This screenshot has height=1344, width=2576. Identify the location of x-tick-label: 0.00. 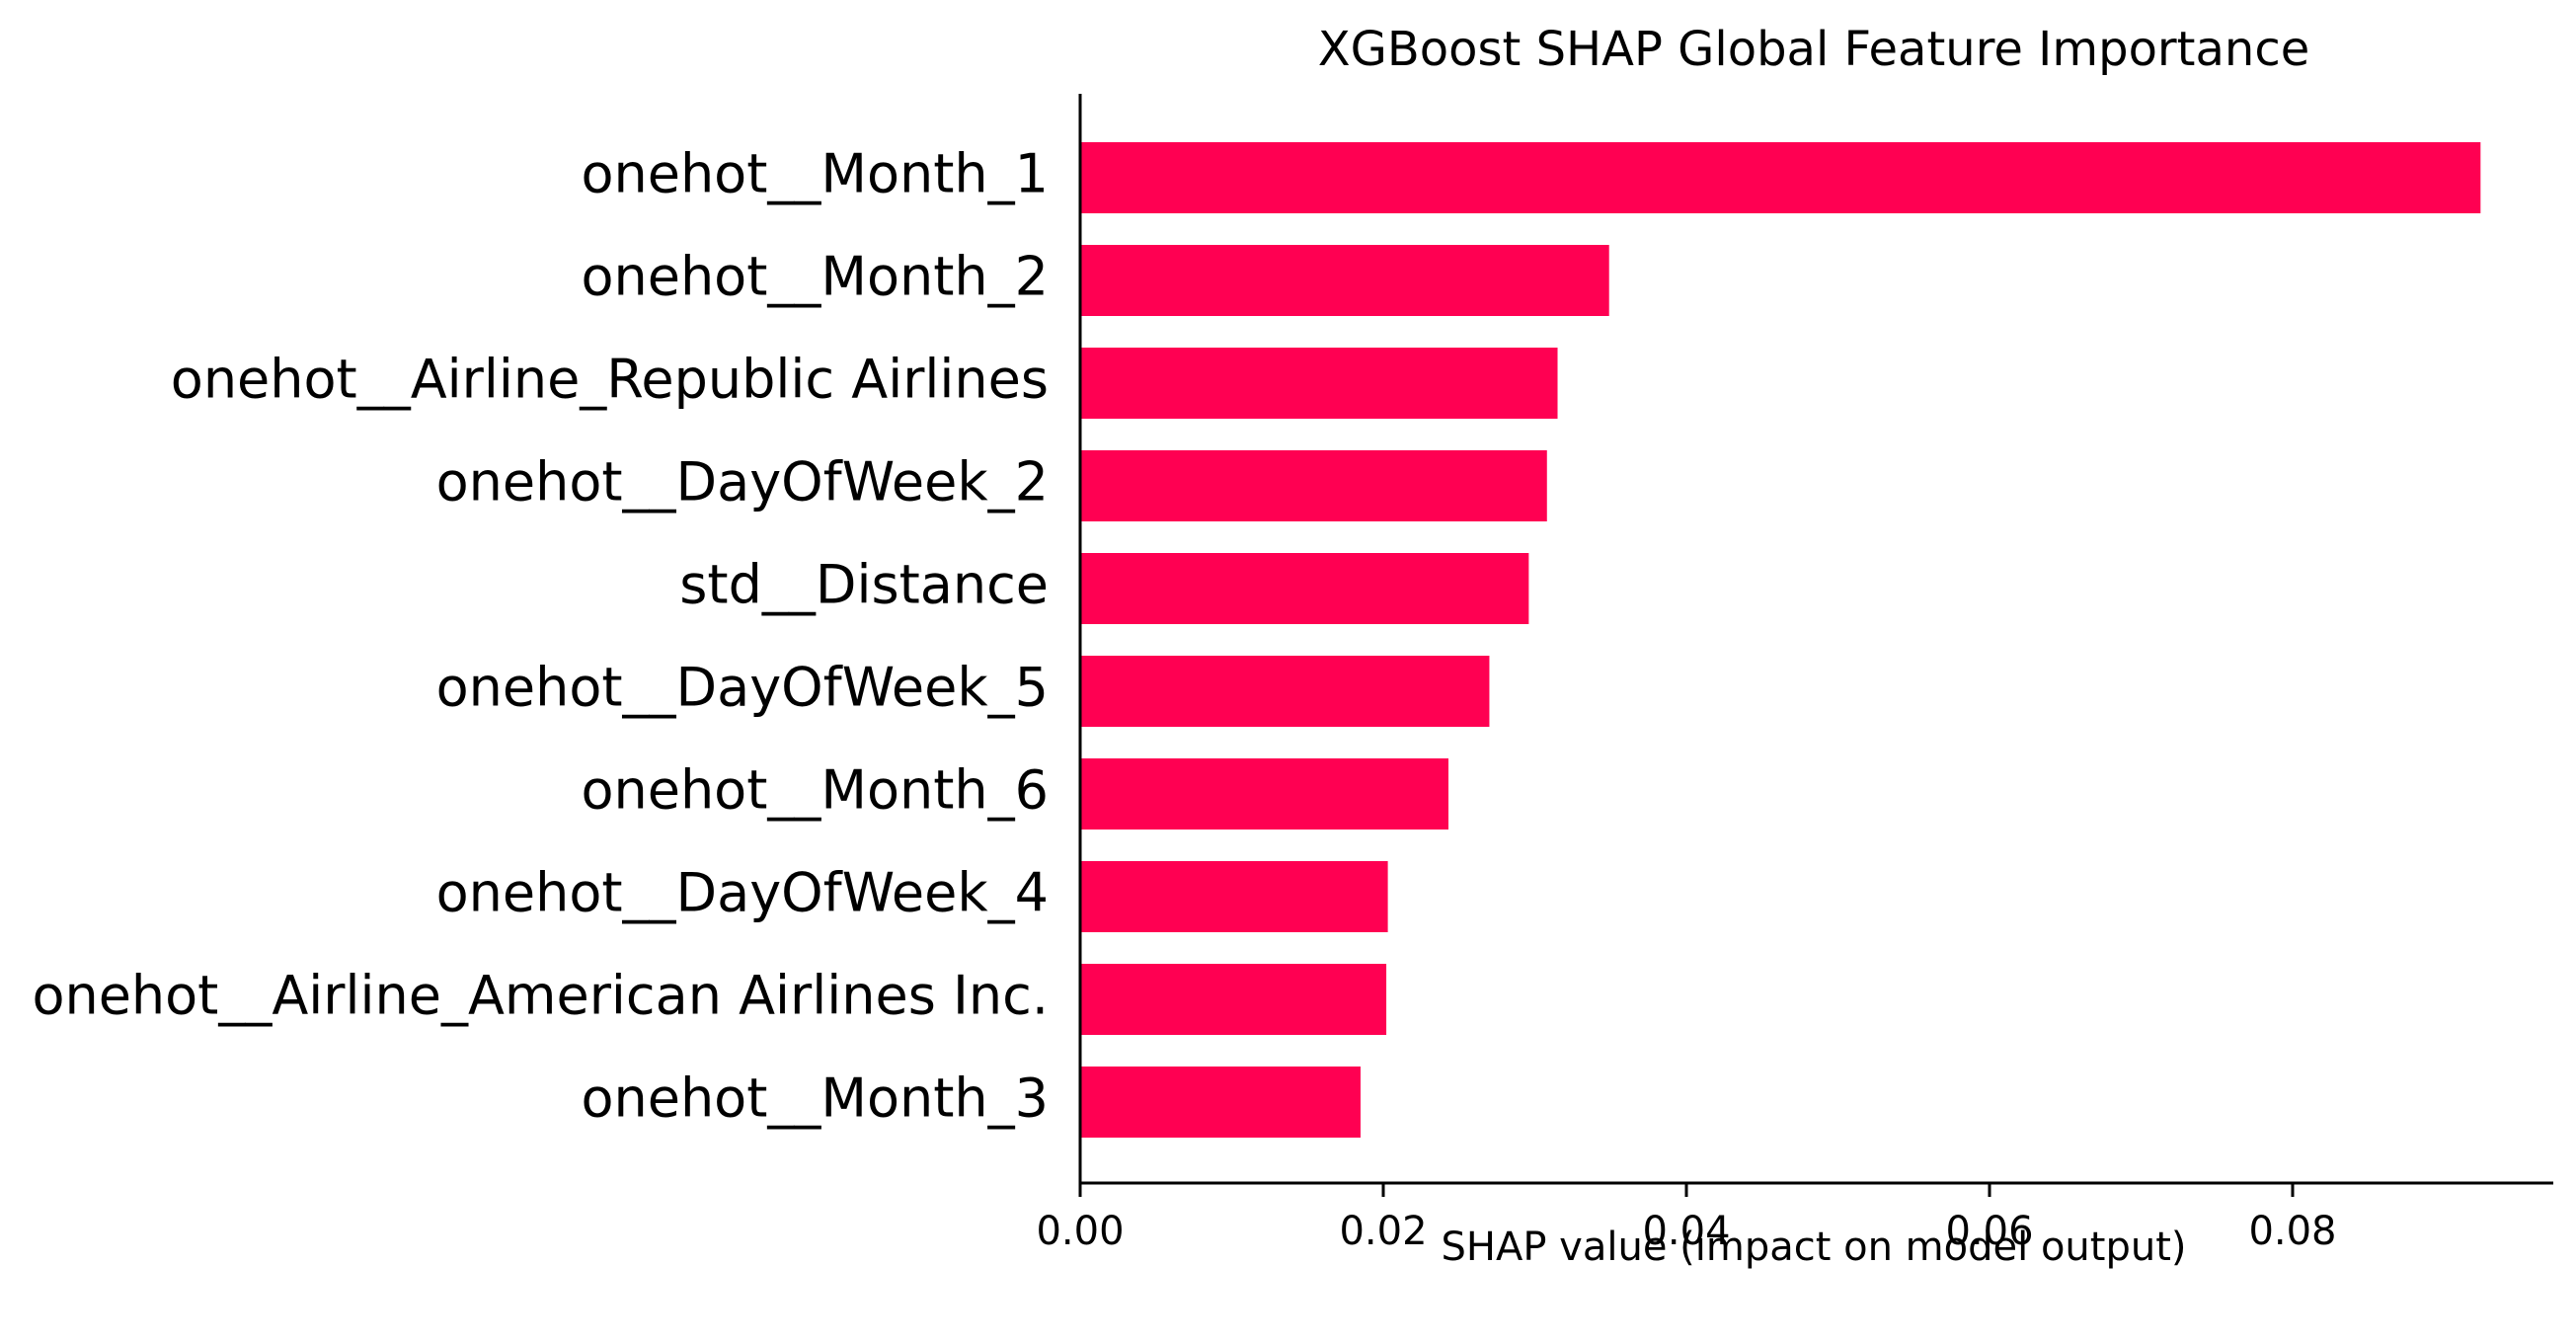
(1080, 1231).